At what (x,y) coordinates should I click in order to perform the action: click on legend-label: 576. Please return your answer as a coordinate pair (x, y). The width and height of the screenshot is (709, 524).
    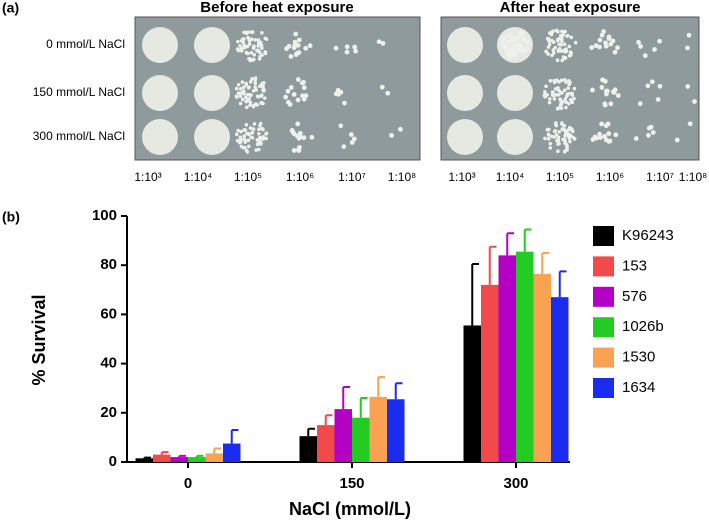
    Looking at the image, I should click on (634, 296).